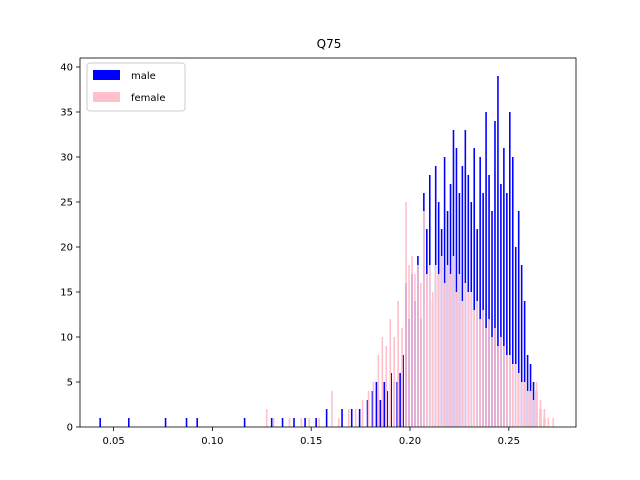  I want to click on y-tick-label: 25, so click(66, 203).